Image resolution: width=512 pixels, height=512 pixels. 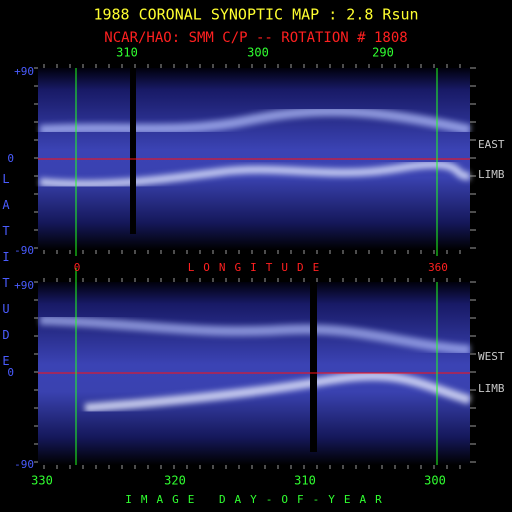 I want to click on subtitle: NCAR/HAO: SMM C/P -- ROTATION # 1808, so click(x=255, y=38).